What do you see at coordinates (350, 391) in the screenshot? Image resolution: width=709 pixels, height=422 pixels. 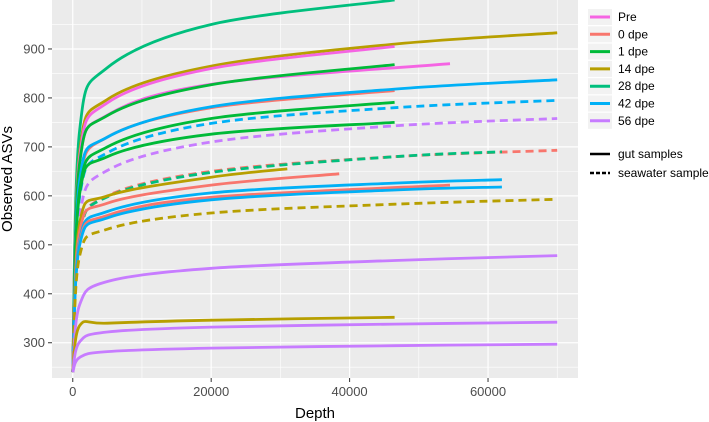 I see `x-tick-label: 40000` at bounding box center [350, 391].